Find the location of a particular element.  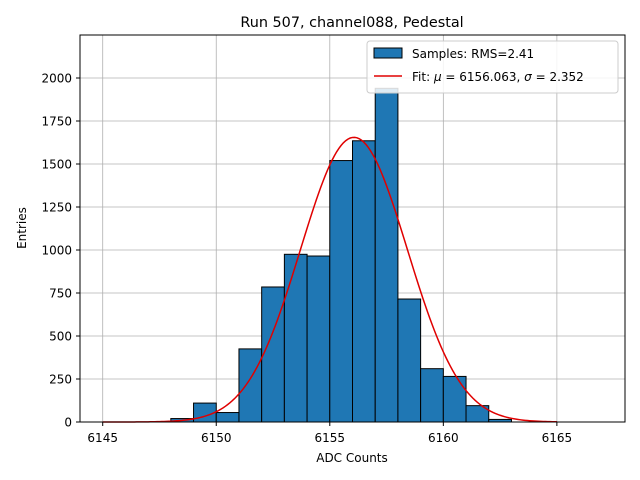

y-tick-label: 1000 is located at coordinates (56, 251).